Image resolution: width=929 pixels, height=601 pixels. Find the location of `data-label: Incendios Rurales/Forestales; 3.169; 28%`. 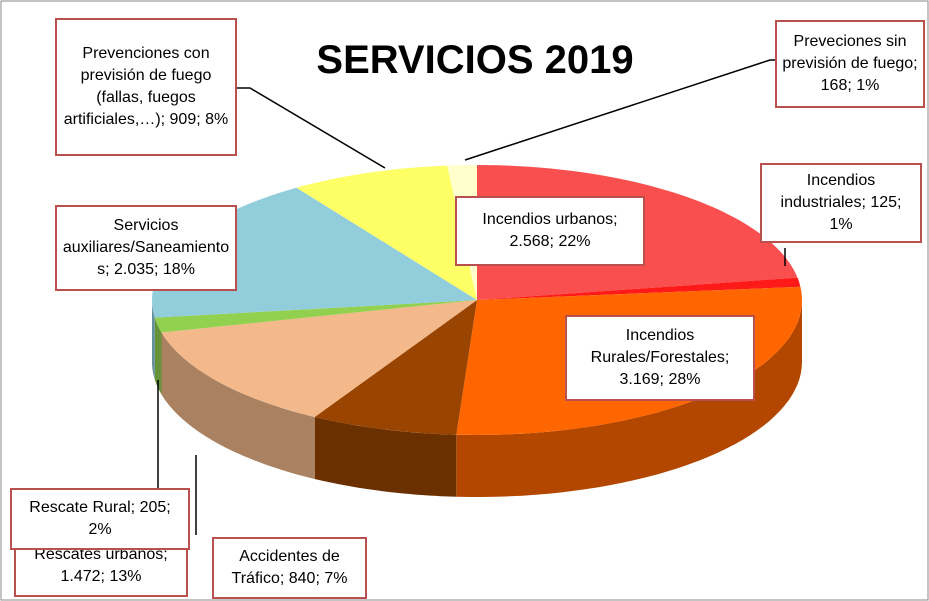

data-label: Incendios Rurales/Forestales; 3.169; 28% is located at coordinates (660, 358).